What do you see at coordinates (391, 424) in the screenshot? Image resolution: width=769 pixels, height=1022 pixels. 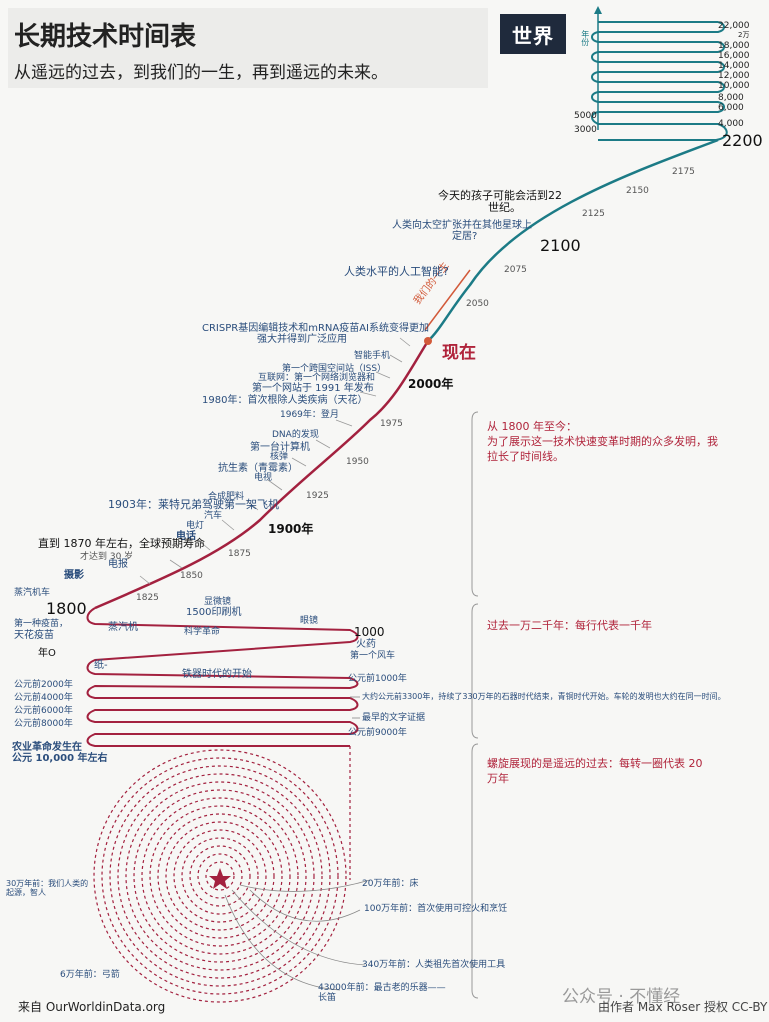 I see `year-1975: 1975` at bounding box center [391, 424].